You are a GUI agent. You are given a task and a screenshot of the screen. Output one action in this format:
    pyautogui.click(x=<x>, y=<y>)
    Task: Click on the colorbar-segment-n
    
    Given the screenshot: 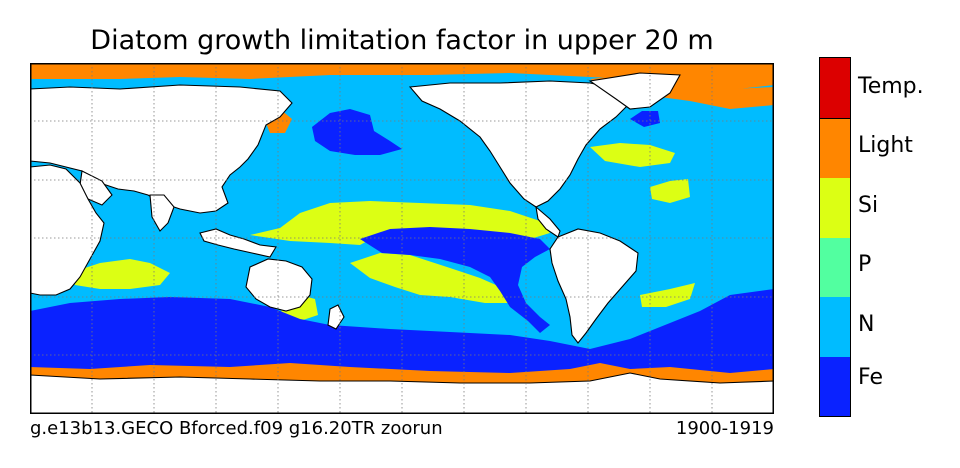 What is the action you would take?
    pyautogui.click(x=835, y=326)
    